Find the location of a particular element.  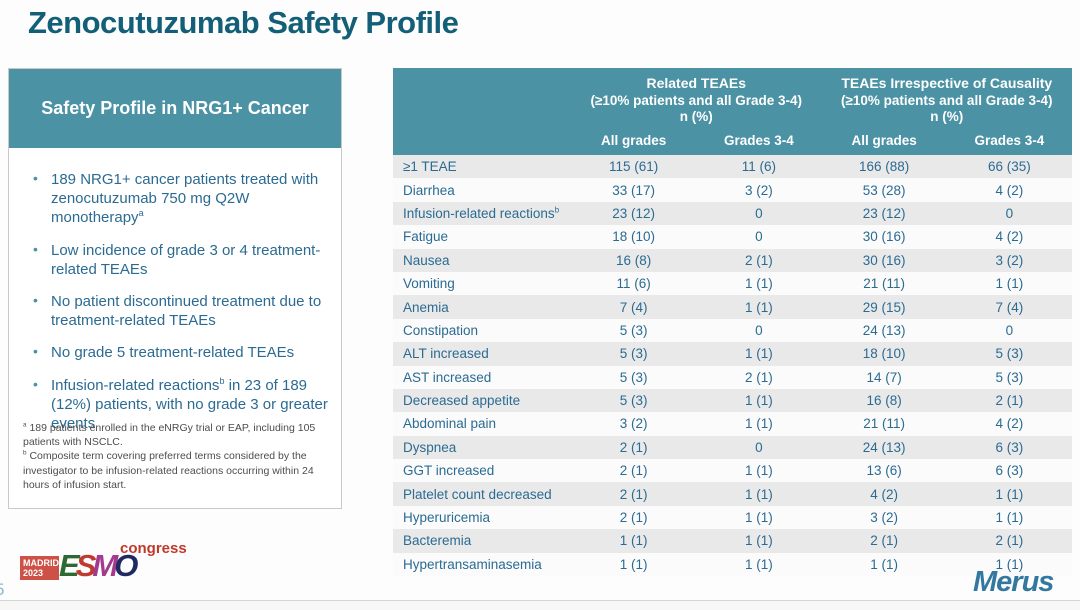

row-label: ALT increased is located at coordinates (482, 353).